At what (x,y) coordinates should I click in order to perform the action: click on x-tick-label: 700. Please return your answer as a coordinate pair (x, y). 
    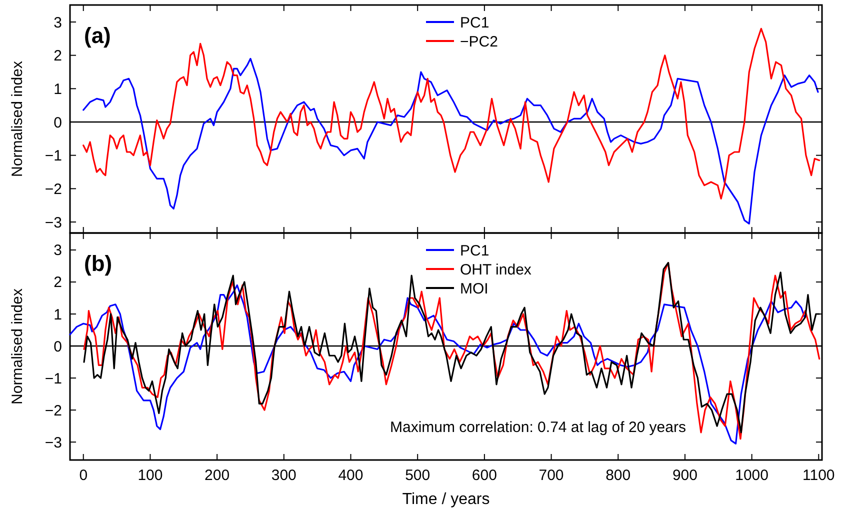
    Looking at the image, I should click on (551, 475).